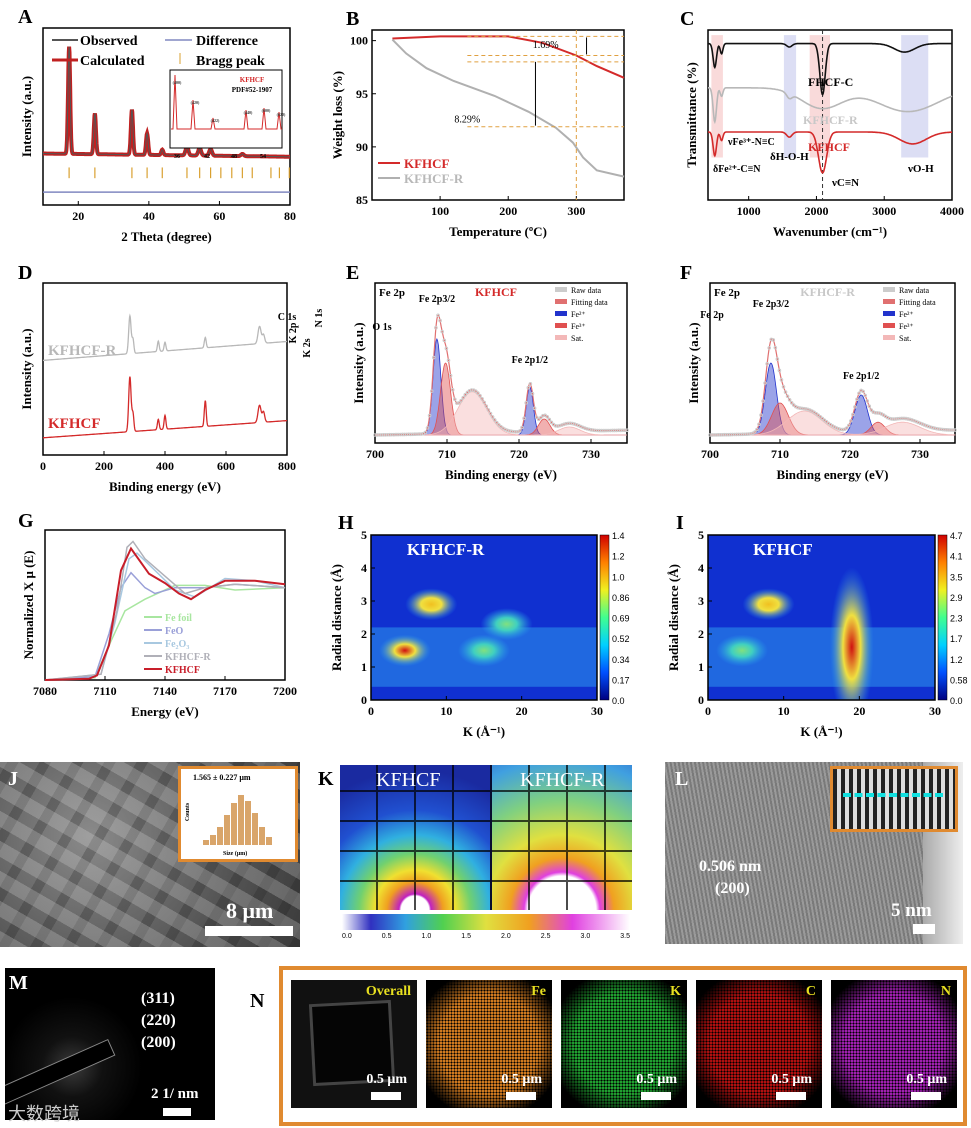 The width and height of the screenshot is (971, 1128). I want to click on fitting-line, so click(832, 386).